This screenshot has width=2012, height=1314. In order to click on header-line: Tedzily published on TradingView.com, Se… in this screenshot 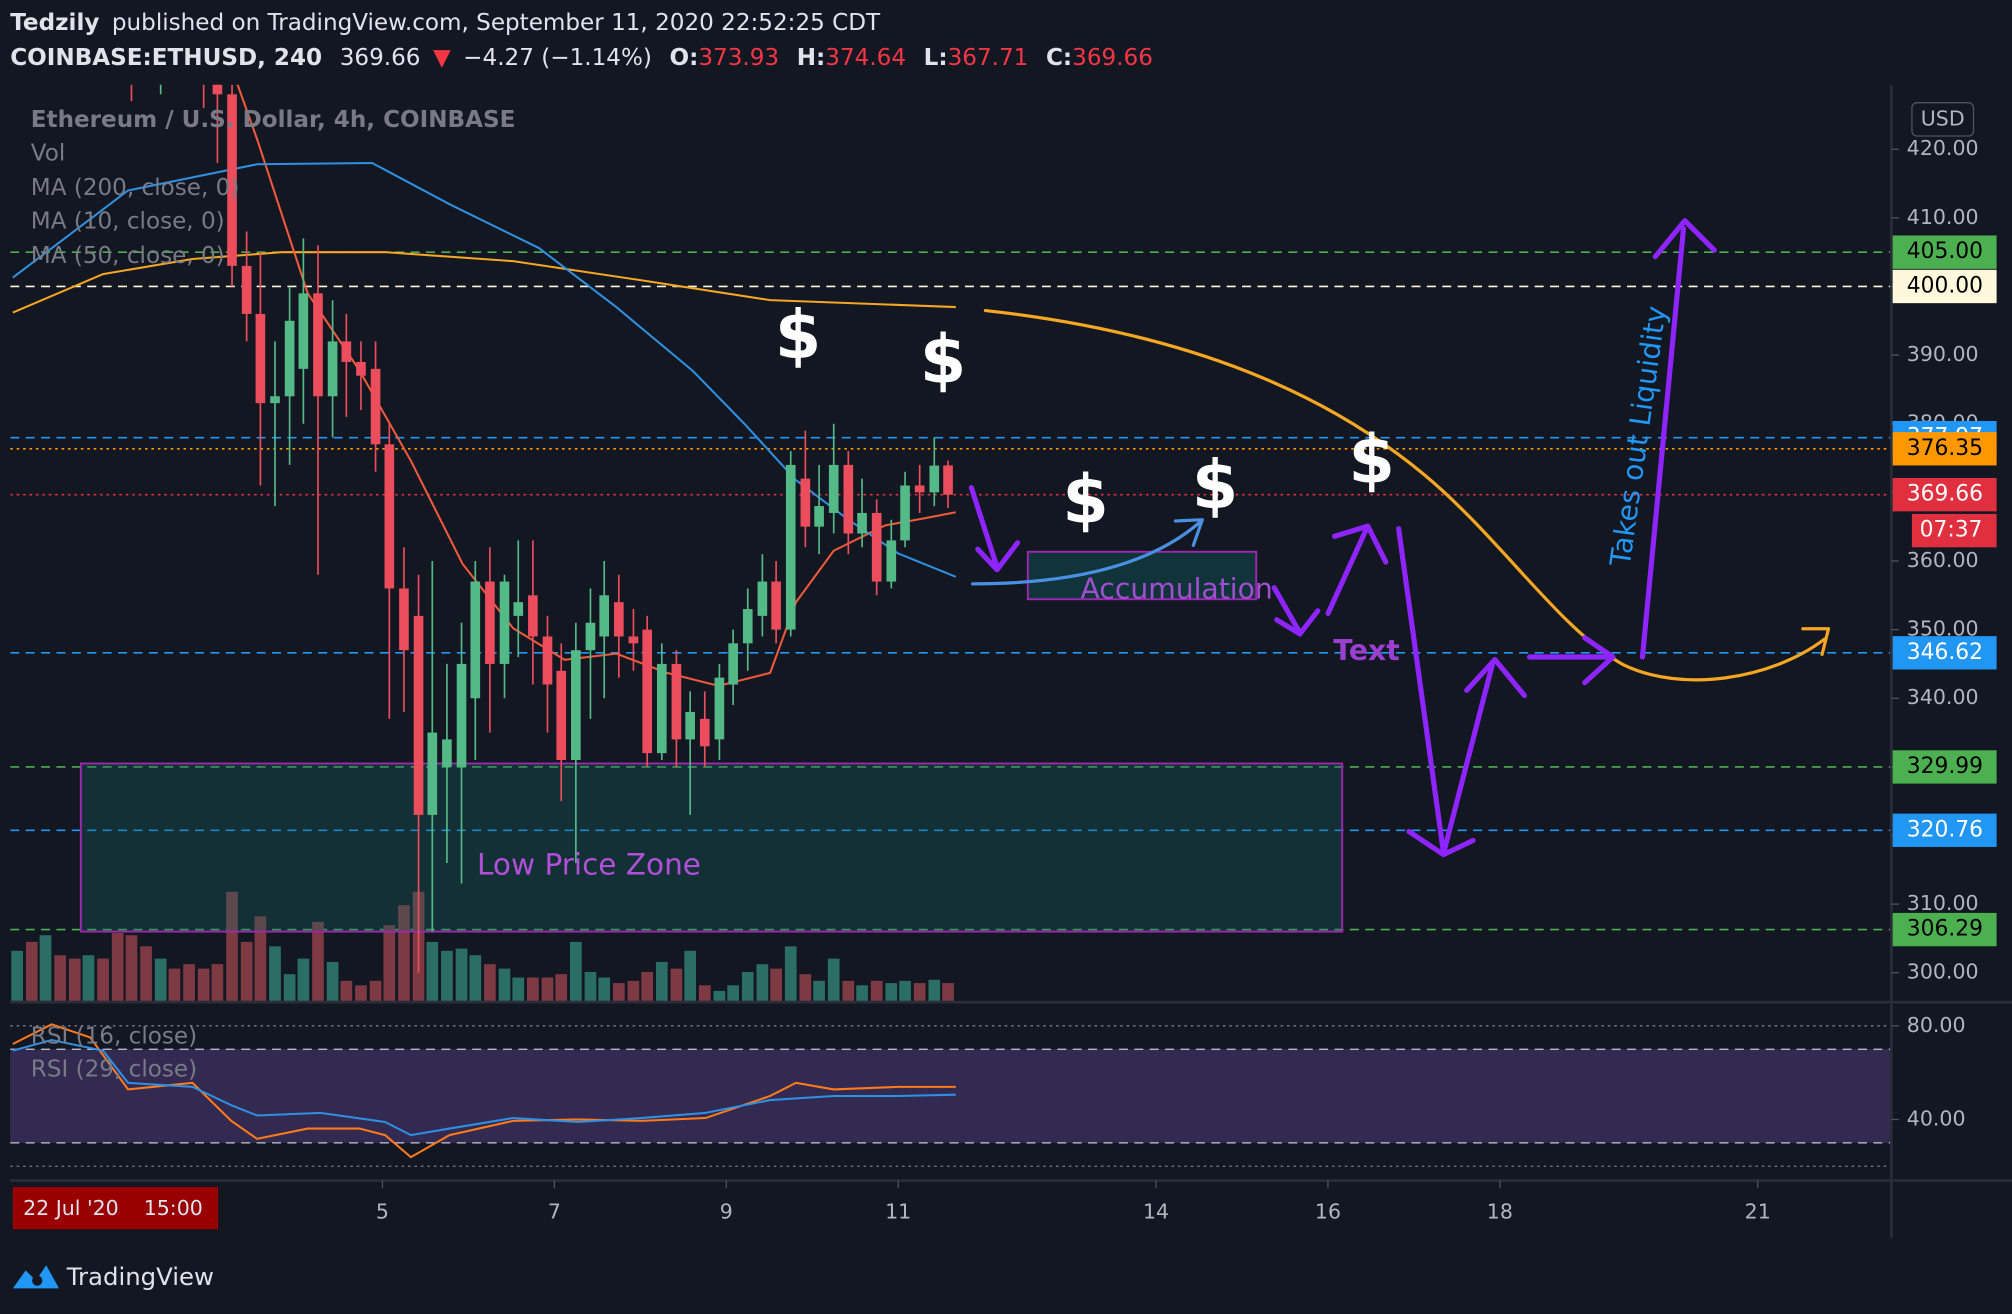, I will do `click(445, 23)`.